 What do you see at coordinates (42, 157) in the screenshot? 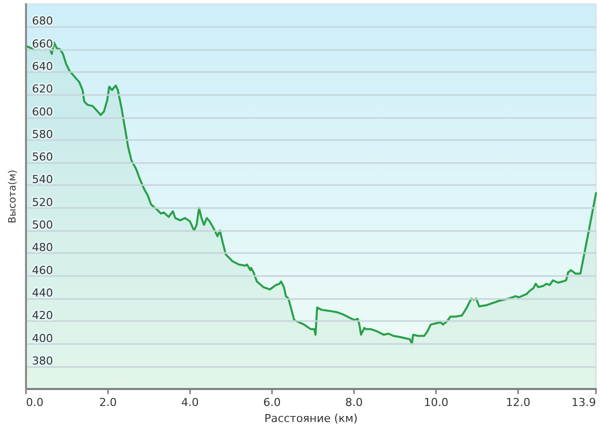
I see `y-tick-label: 560` at bounding box center [42, 157].